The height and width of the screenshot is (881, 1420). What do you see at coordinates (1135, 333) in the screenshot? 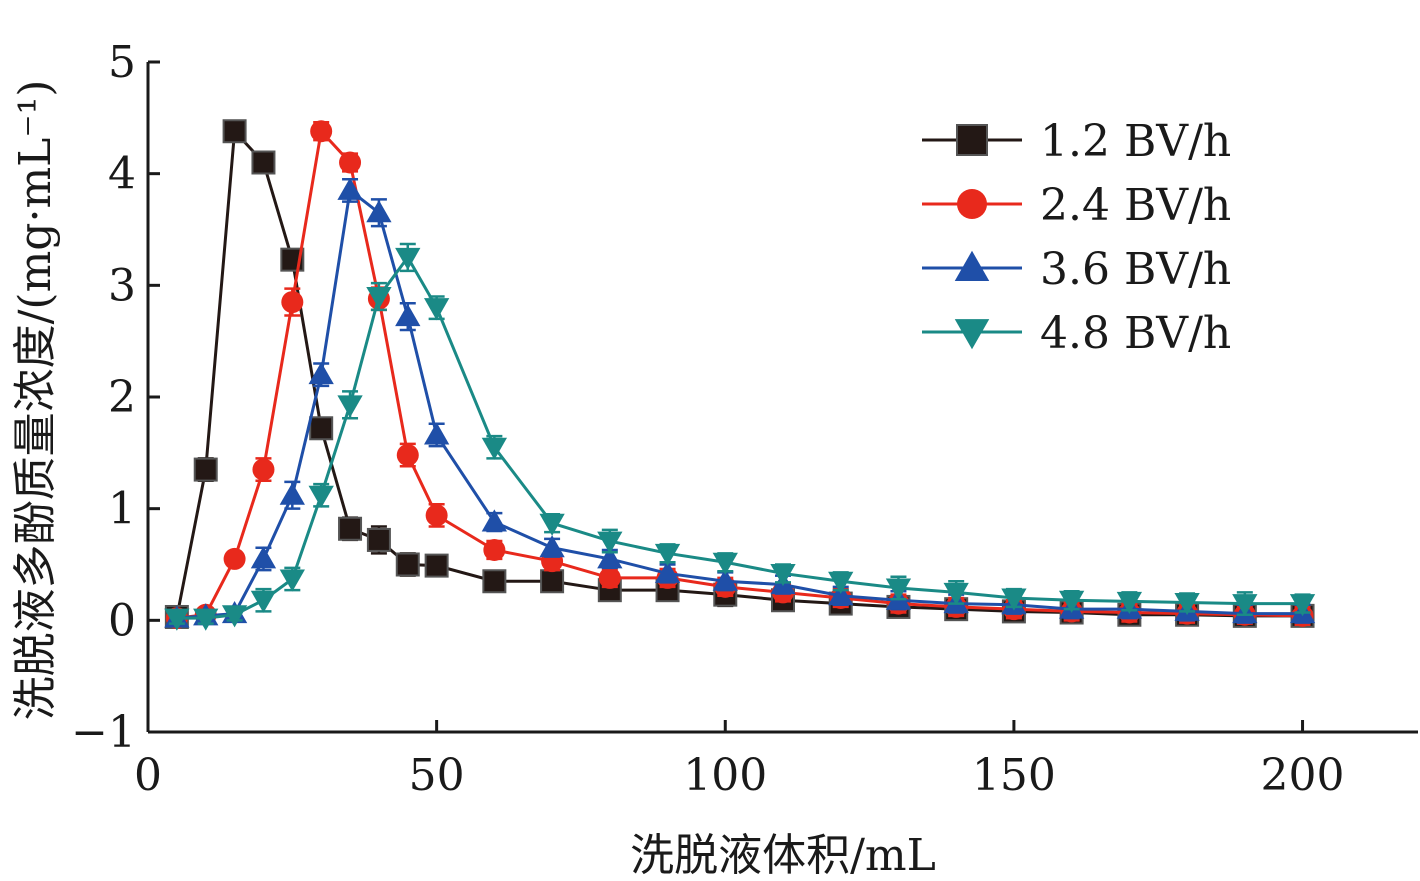
I see `legend-label: 4.8 BV/h` at bounding box center [1135, 333].